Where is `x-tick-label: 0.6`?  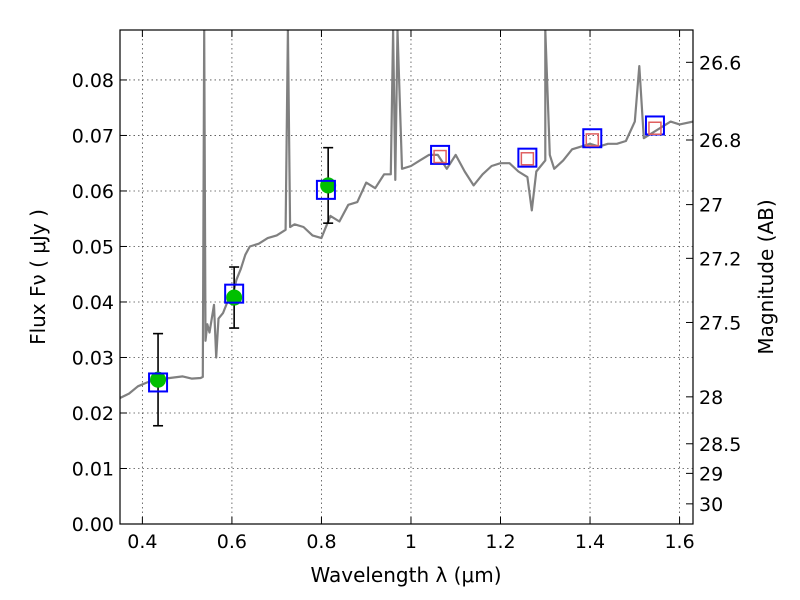
x-tick-label: 0.6 is located at coordinates (232, 542).